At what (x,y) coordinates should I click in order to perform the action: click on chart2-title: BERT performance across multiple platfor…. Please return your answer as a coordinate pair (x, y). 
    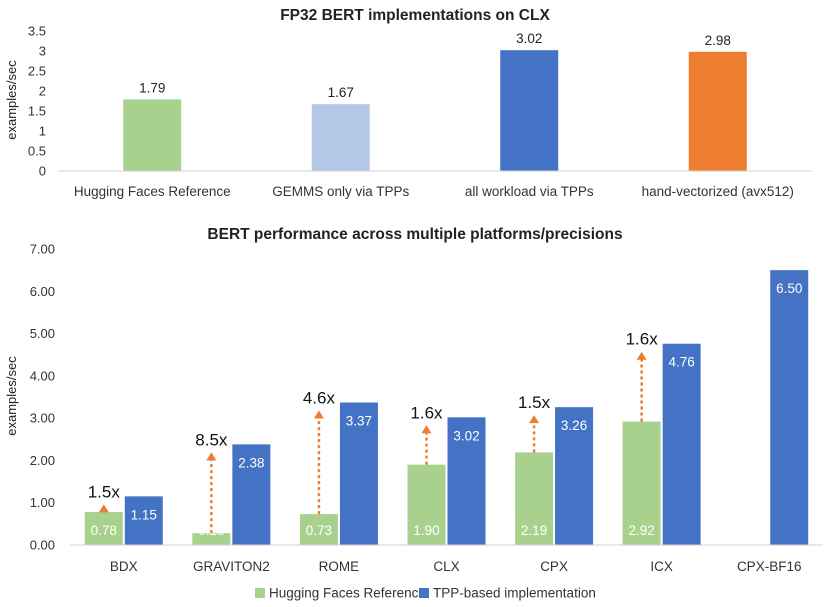
    Looking at the image, I should click on (414, 234).